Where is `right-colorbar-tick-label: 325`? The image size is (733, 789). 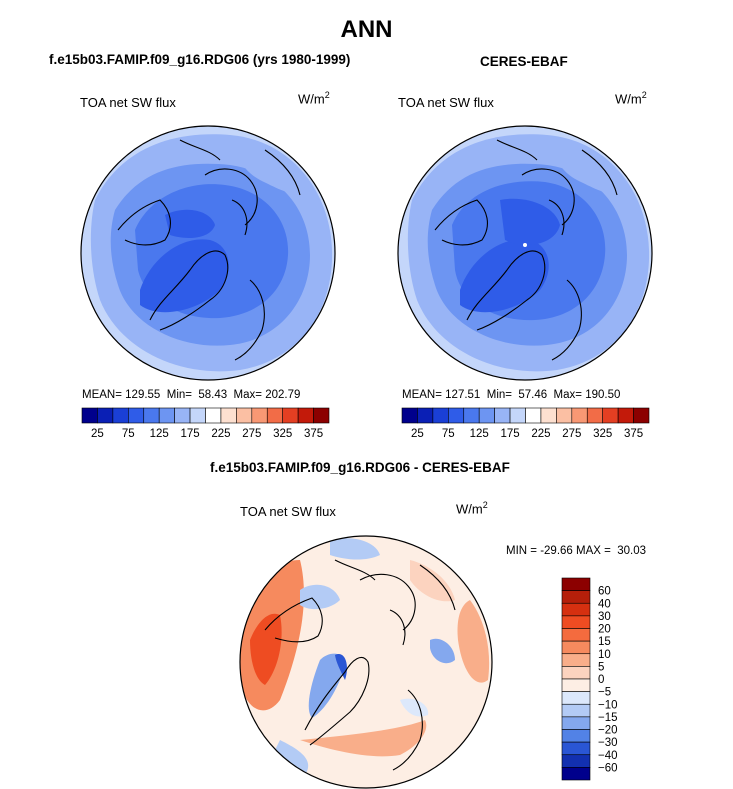 right-colorbar-tick-label: 325 is located at coordinates (602, 434).